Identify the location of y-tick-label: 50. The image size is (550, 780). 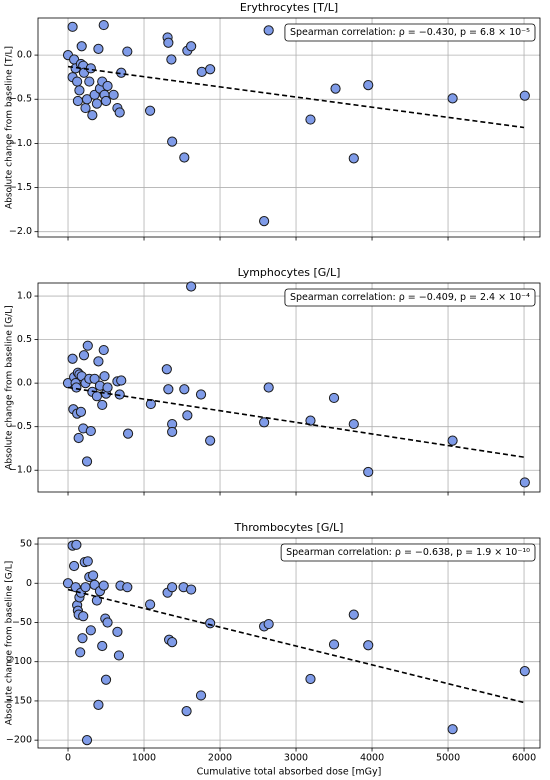
(26, 544).